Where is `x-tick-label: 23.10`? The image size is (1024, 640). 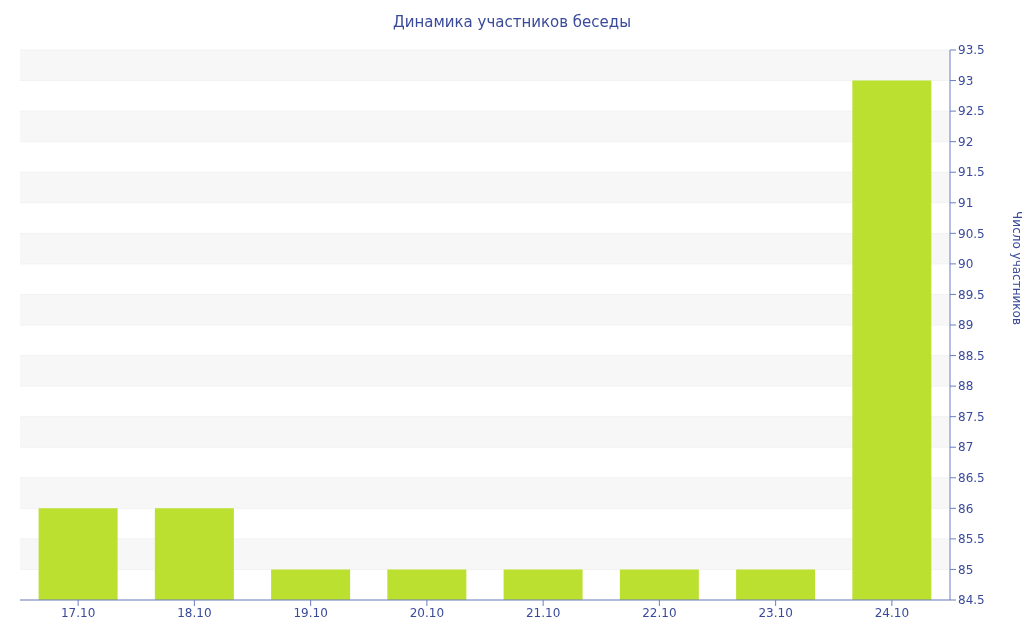
x-tick-label: 23.10 is located at coordinates (775, 612).